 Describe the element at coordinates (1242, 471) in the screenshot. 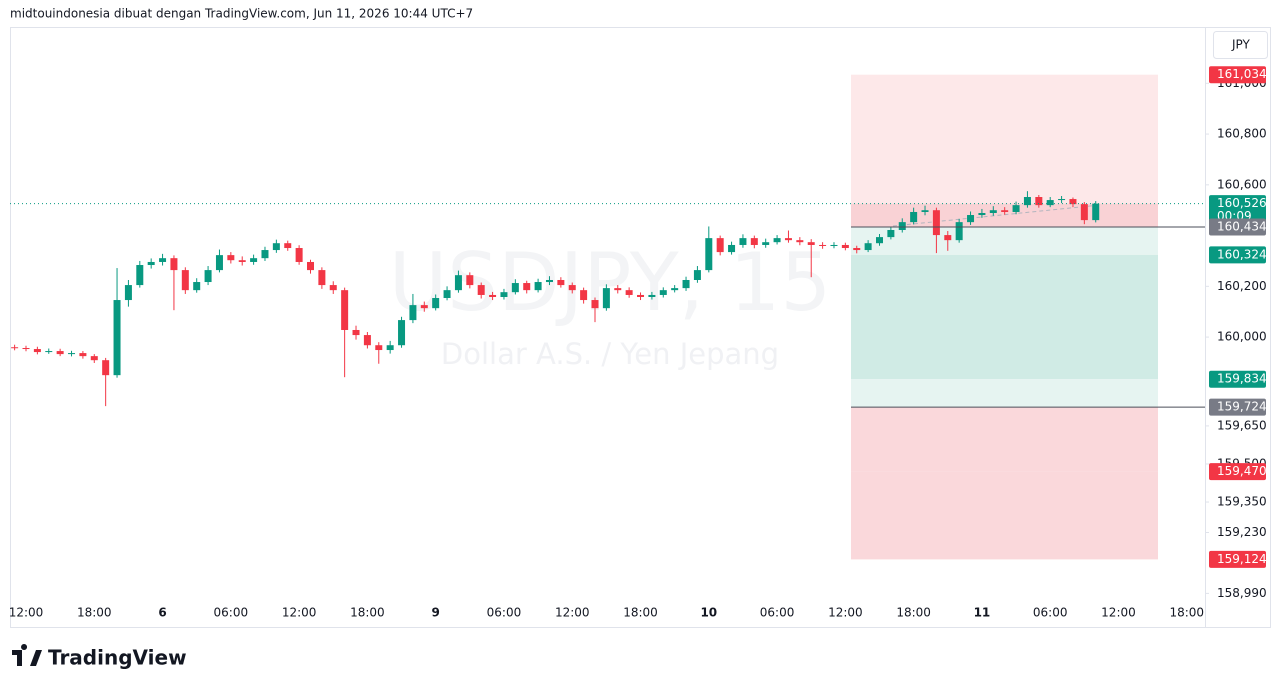

I see `price-badge-label: 159,470` at that location.